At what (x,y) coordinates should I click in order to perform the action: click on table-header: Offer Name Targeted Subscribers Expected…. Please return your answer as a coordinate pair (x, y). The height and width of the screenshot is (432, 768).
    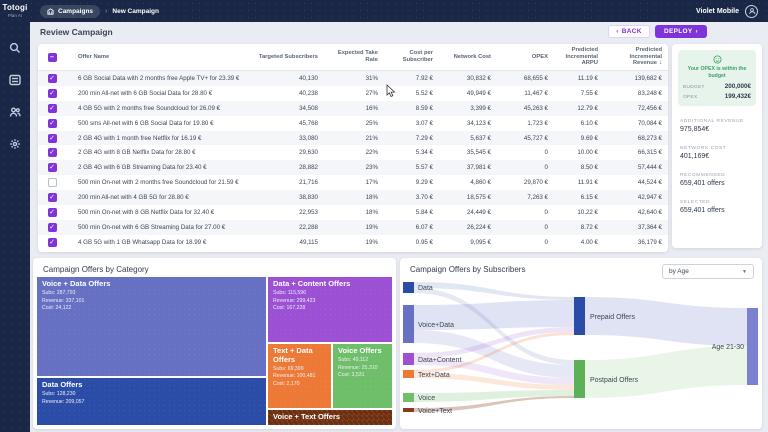
    Looking at the image, I should click on (353, 57).